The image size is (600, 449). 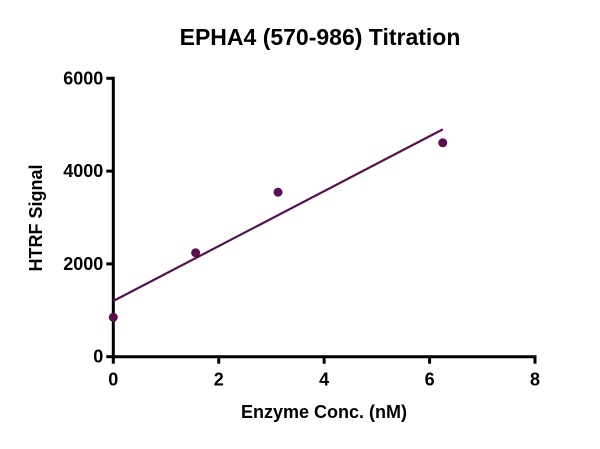 I want to click on y-axis-label: HTRF Signal, so click(x=36, y=218).